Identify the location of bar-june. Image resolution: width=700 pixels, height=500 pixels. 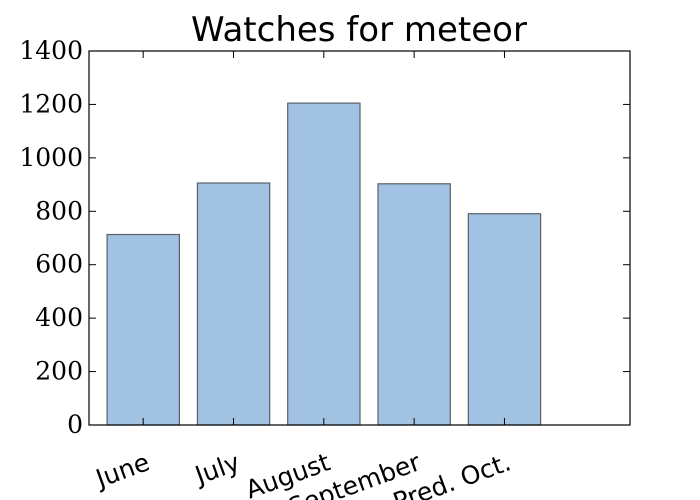
(143, 329).